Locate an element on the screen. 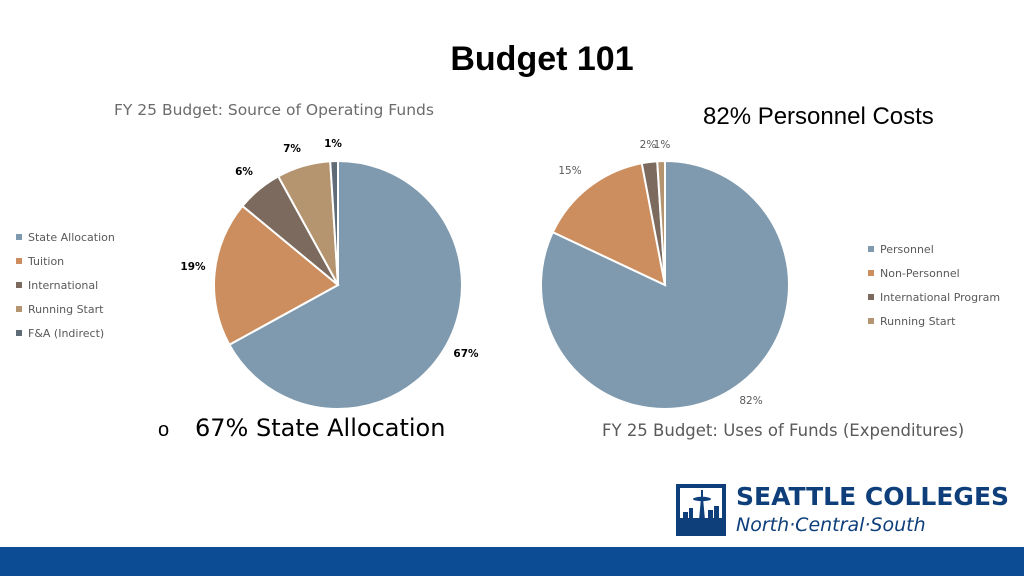  pie2-slice-running-start is located at coordinates (661, 222).